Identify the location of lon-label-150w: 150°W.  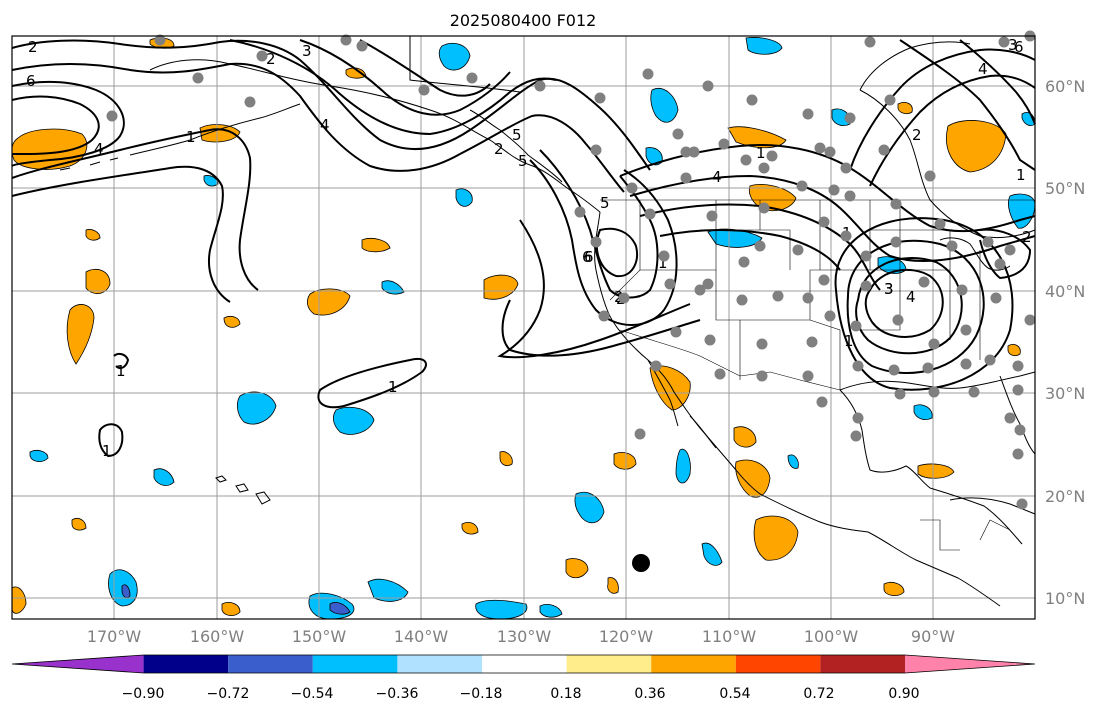
(319, 636).